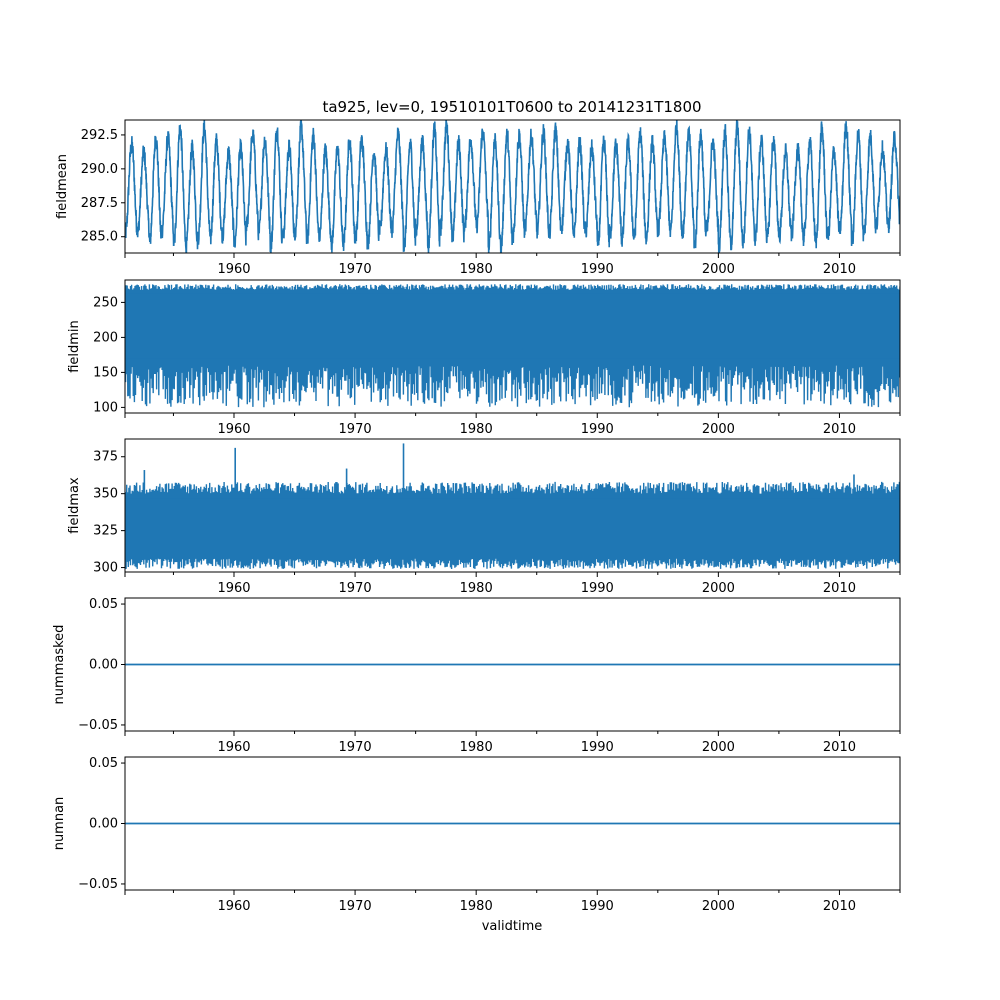 The height and width of the screenshot is (1000, 1000). What do you see at coordinates (99, 169) in the screenshot?
I see `y-tick-label: 290.0` at bounding box center [99, 169].